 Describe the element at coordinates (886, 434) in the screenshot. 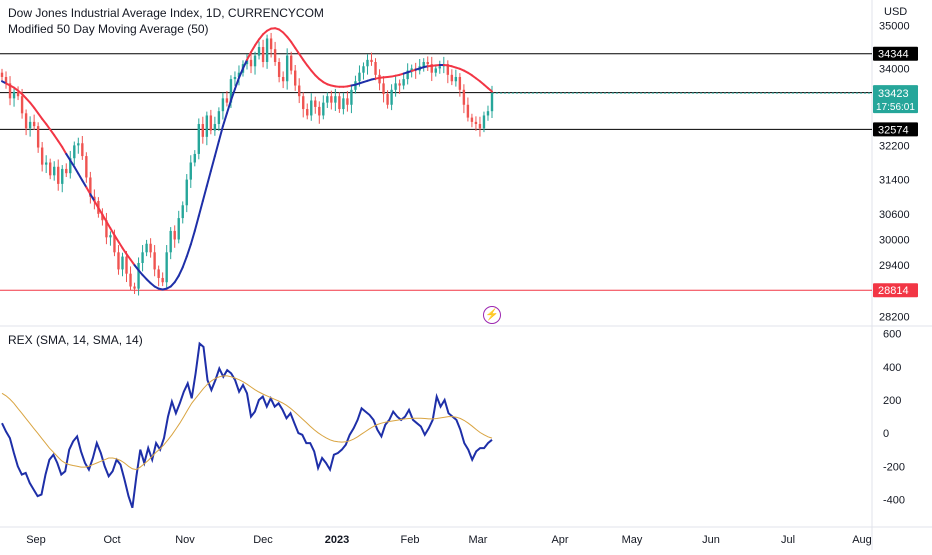

I see `rex-tick-label: 0` at that location.